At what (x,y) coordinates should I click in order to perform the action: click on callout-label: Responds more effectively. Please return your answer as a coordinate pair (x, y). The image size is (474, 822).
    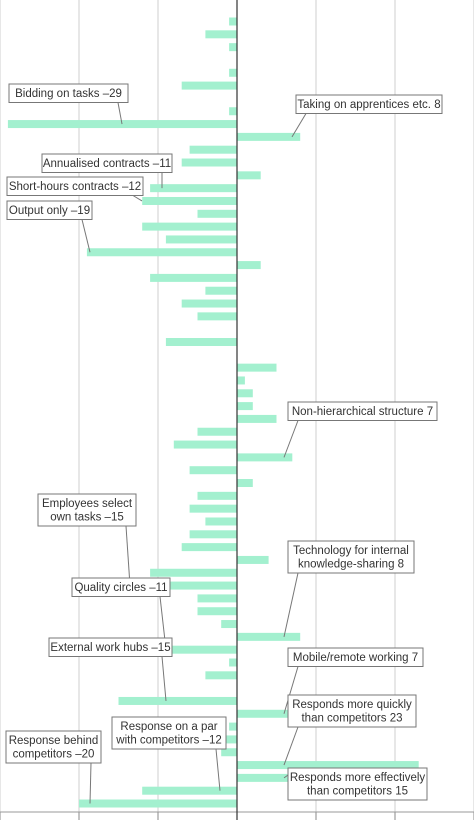
    Looking at the image, I should click on (358, 778).